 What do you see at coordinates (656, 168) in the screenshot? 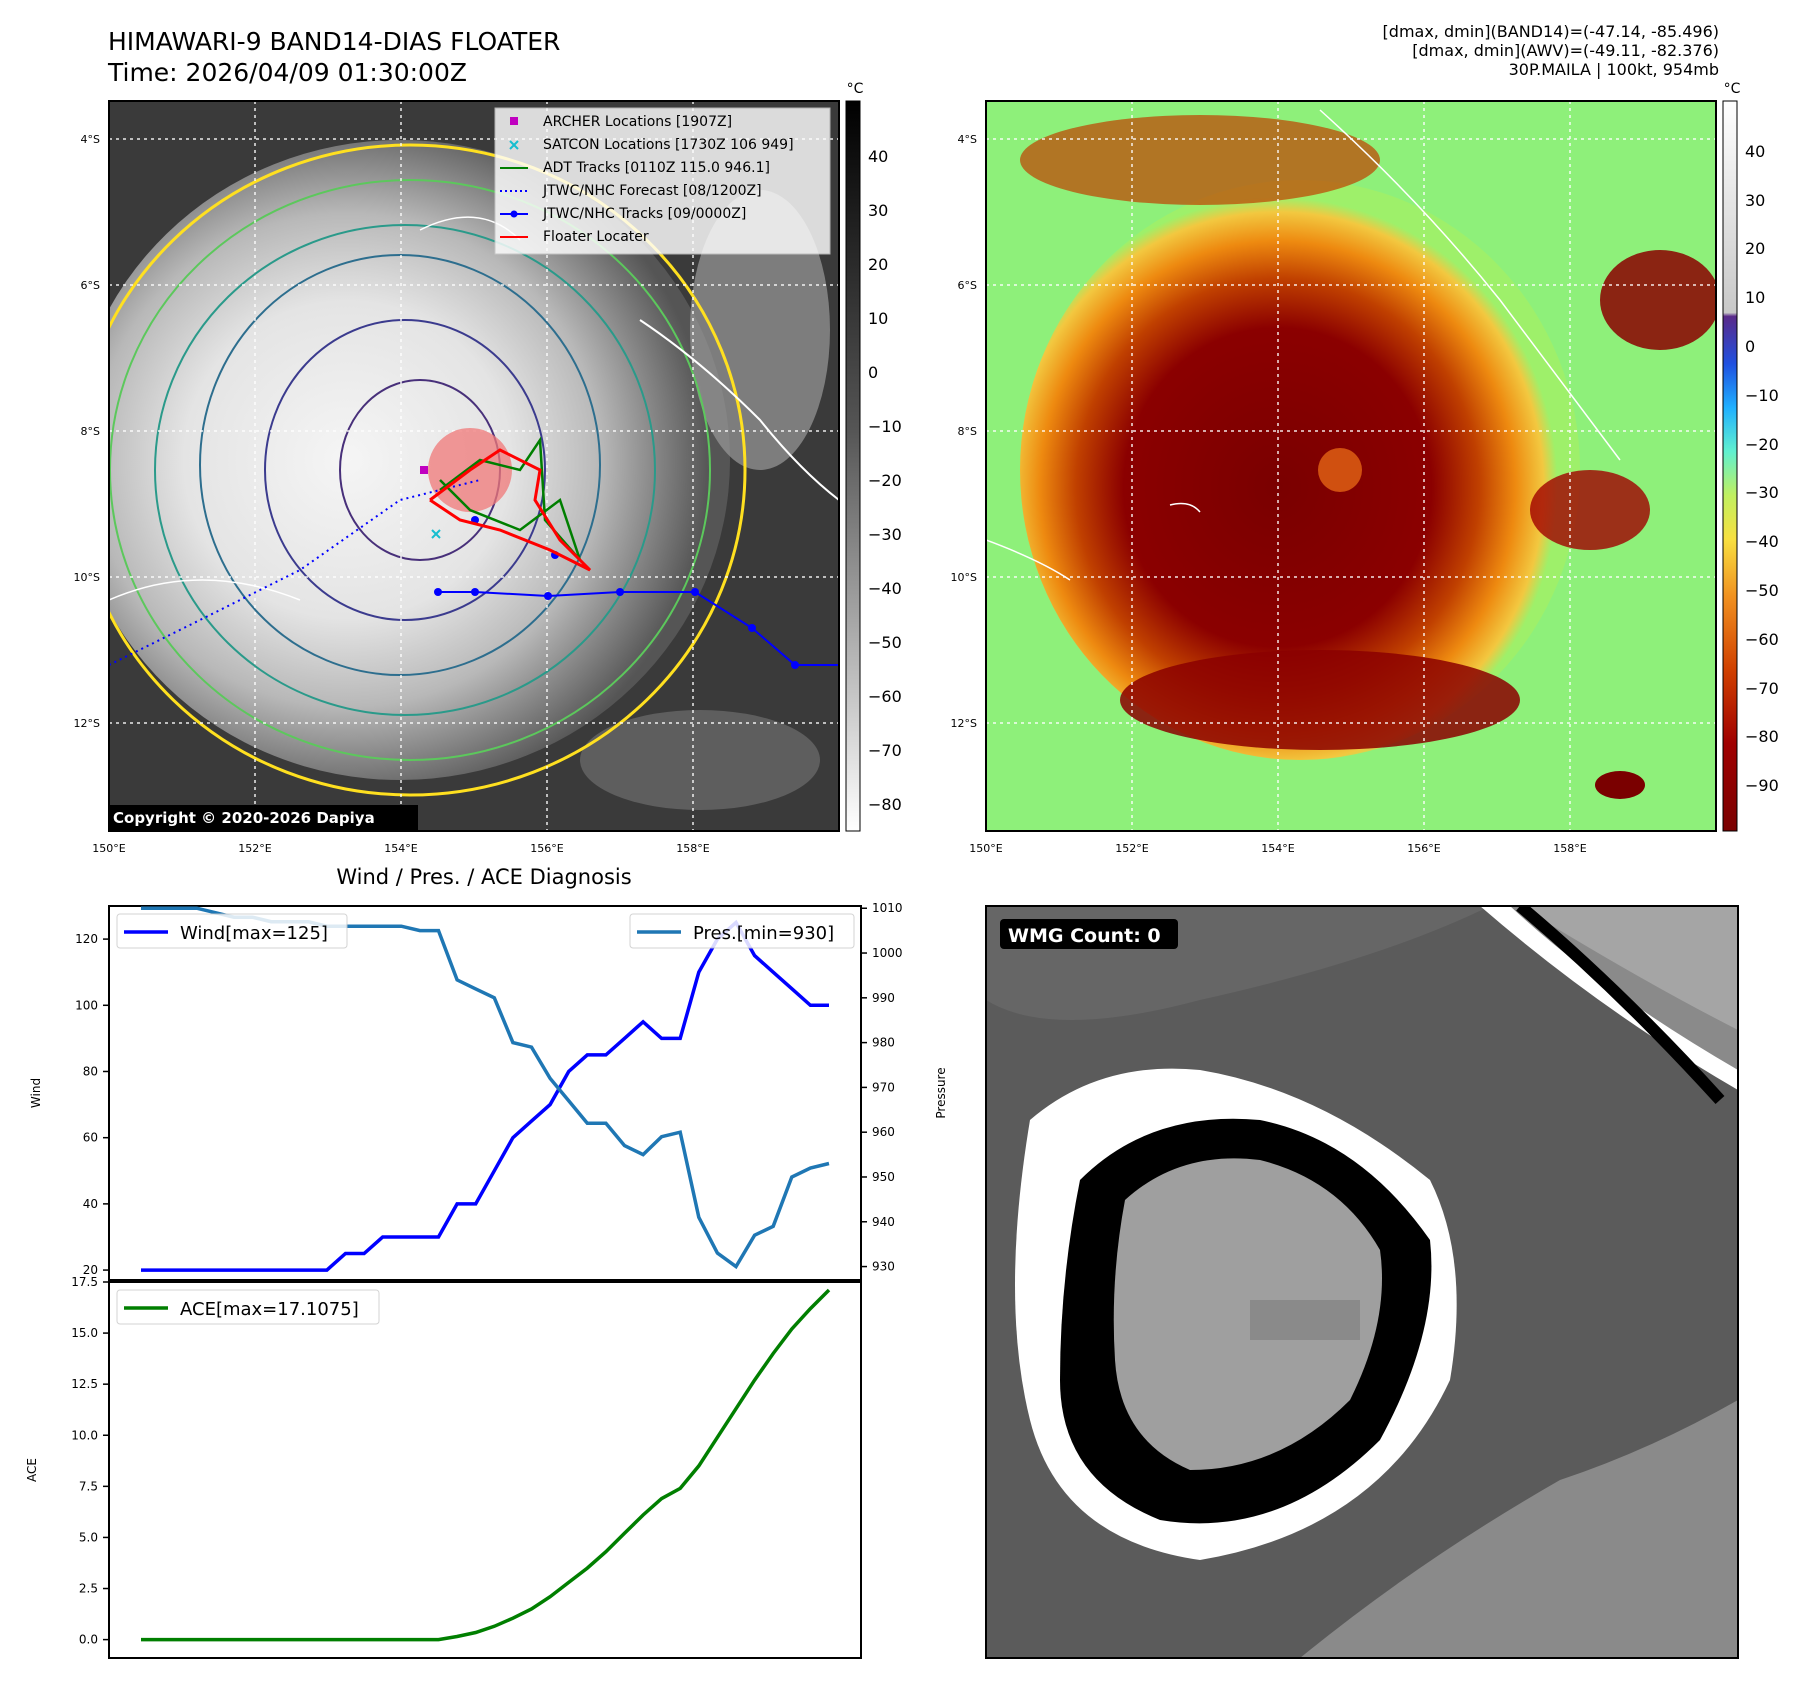
I see `legend-adt: ADT Tracks [0110Z 115.0 946.1]` at bounding box center [656, 168].